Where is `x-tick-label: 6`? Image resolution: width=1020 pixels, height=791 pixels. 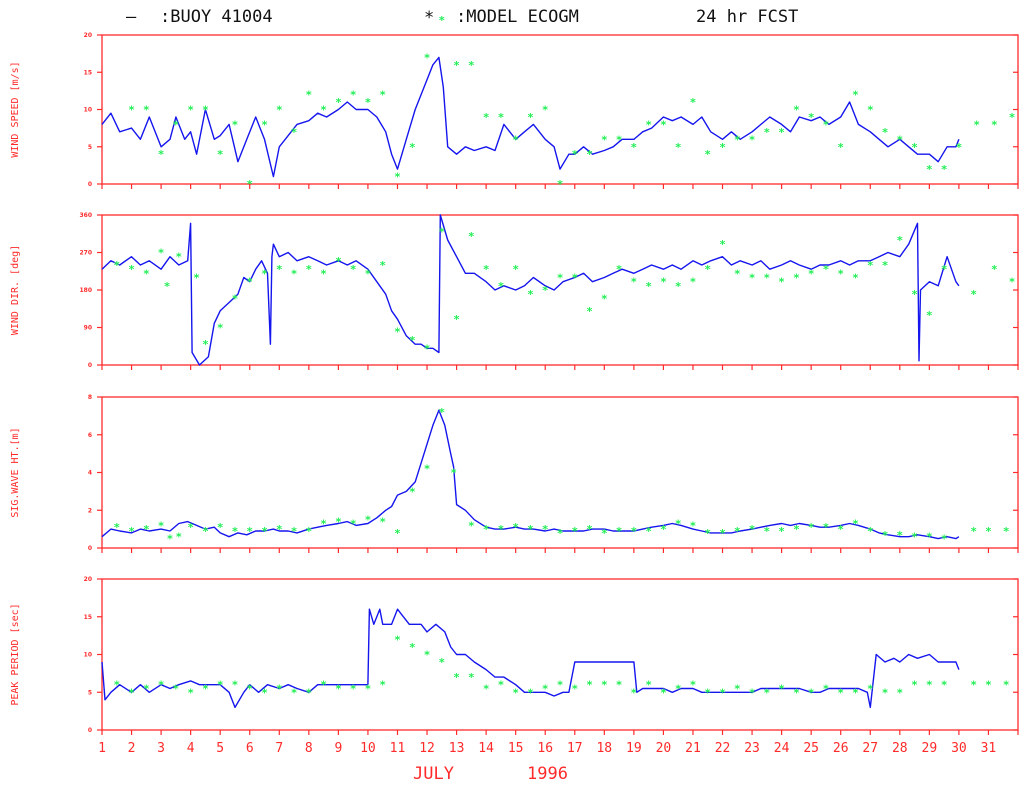 x-tick-label: 6 is located at coordinates (250, 748).